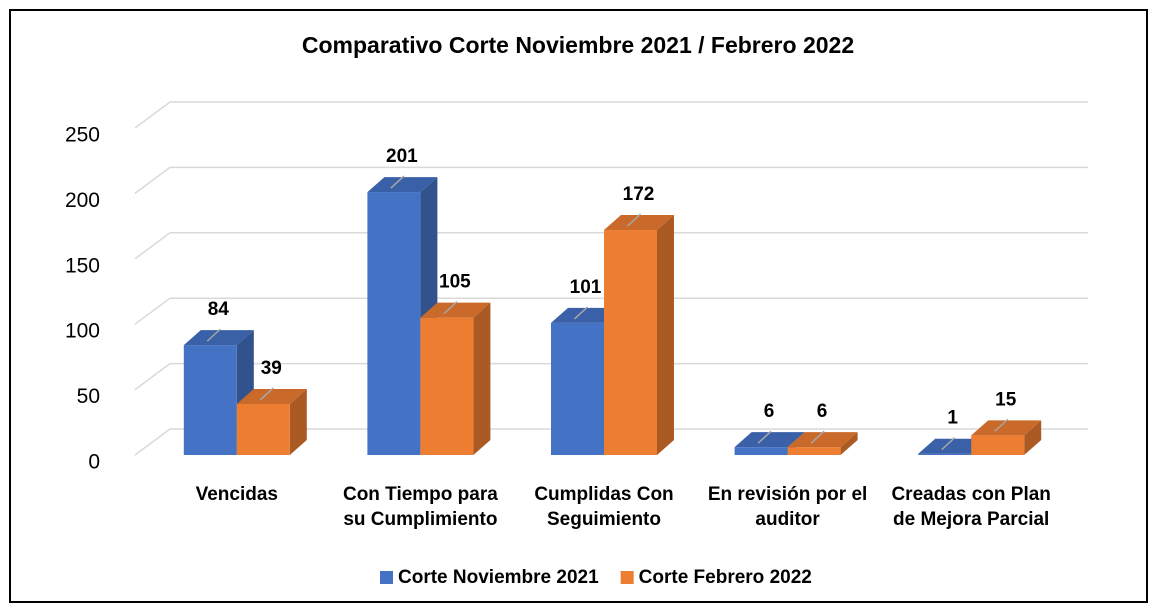  Describe the element at coordinates (82, 200) in the screenshot. I see `y-tick-label: 200` at that location.